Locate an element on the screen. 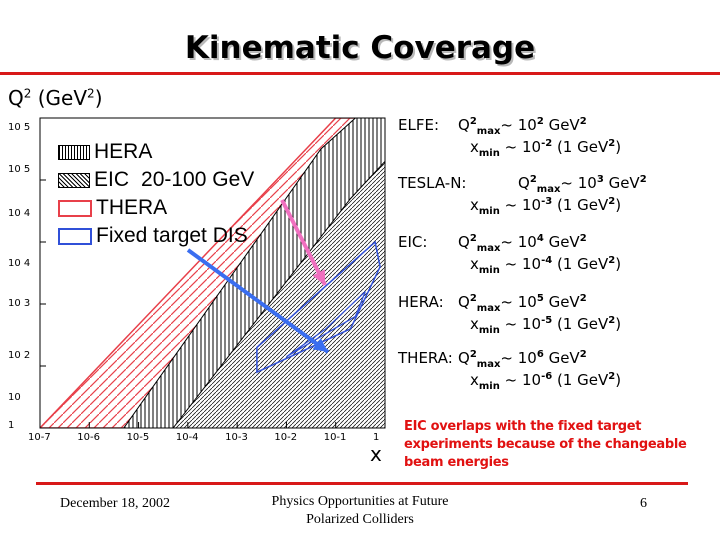 The image size is (720, 540). x-tick-label: 10-3 is located at coordinates (236, 437).